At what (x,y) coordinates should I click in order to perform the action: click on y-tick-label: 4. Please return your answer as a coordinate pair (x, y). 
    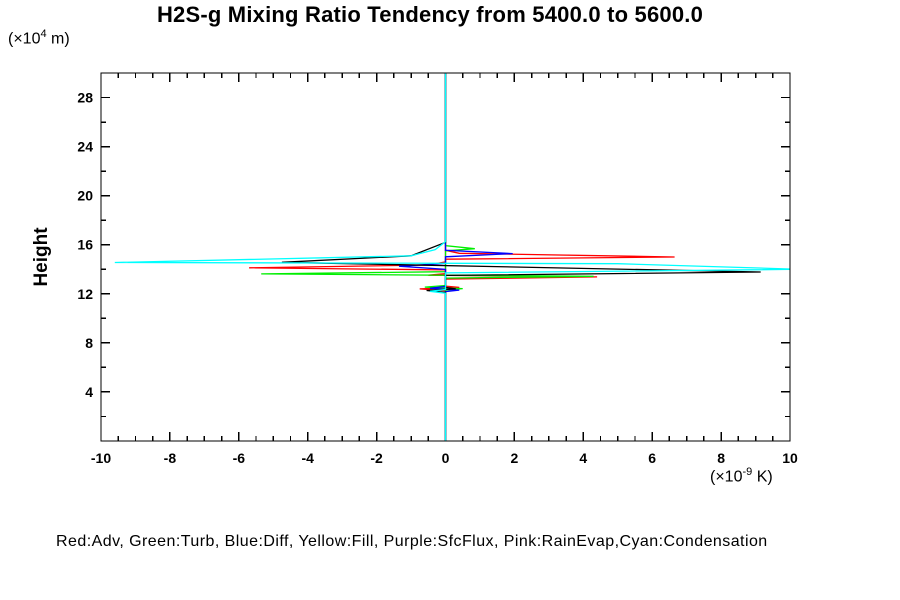
    Looking at the image, I should click on (89, 392).